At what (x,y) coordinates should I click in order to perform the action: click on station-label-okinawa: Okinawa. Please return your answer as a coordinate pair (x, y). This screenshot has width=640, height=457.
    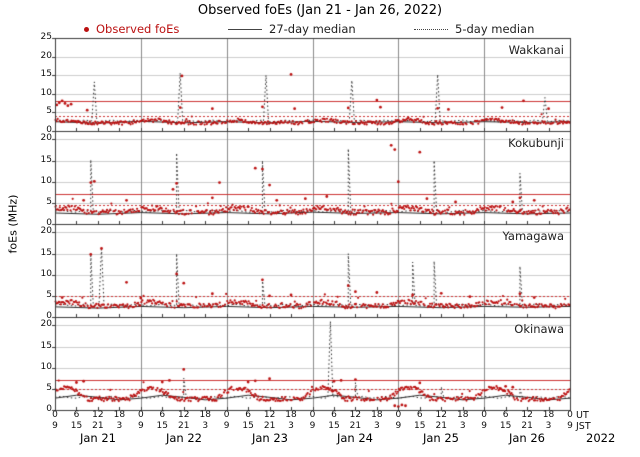
    Looking at the image, I should click on (539, 329).